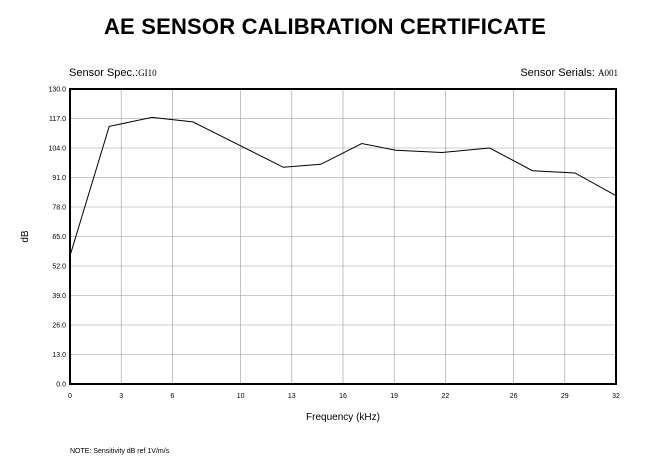  What do you see at coordinates (70, 396) in the screenshot?
I see `x-tick-label: 0` at bounding box center [70, 396].